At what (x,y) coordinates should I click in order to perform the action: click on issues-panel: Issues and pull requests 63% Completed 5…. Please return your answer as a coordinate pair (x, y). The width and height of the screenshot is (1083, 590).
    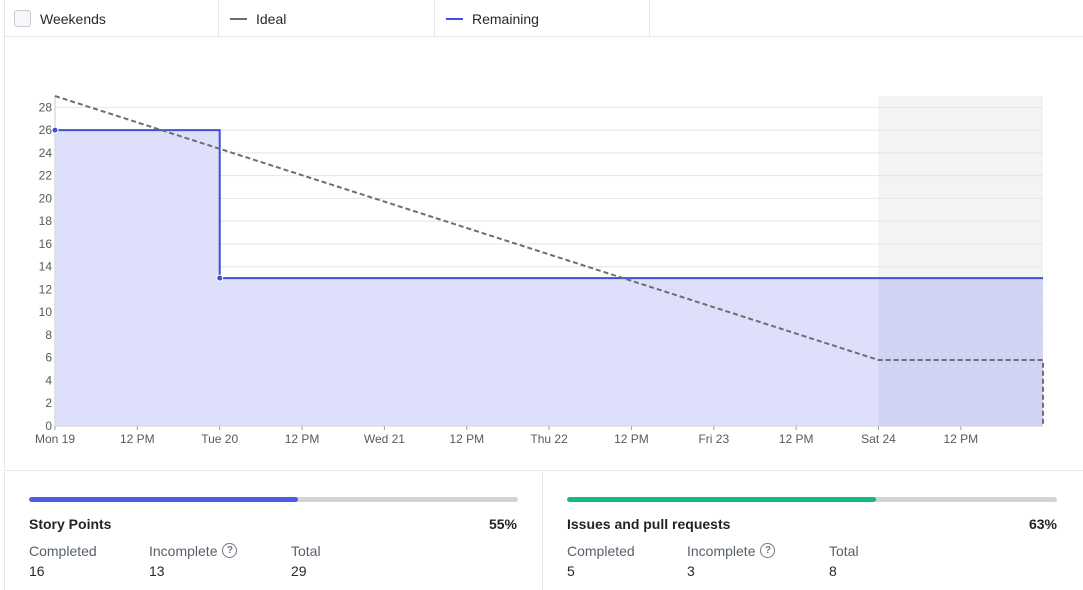
    Looking at the image, I should click on (813, 531).